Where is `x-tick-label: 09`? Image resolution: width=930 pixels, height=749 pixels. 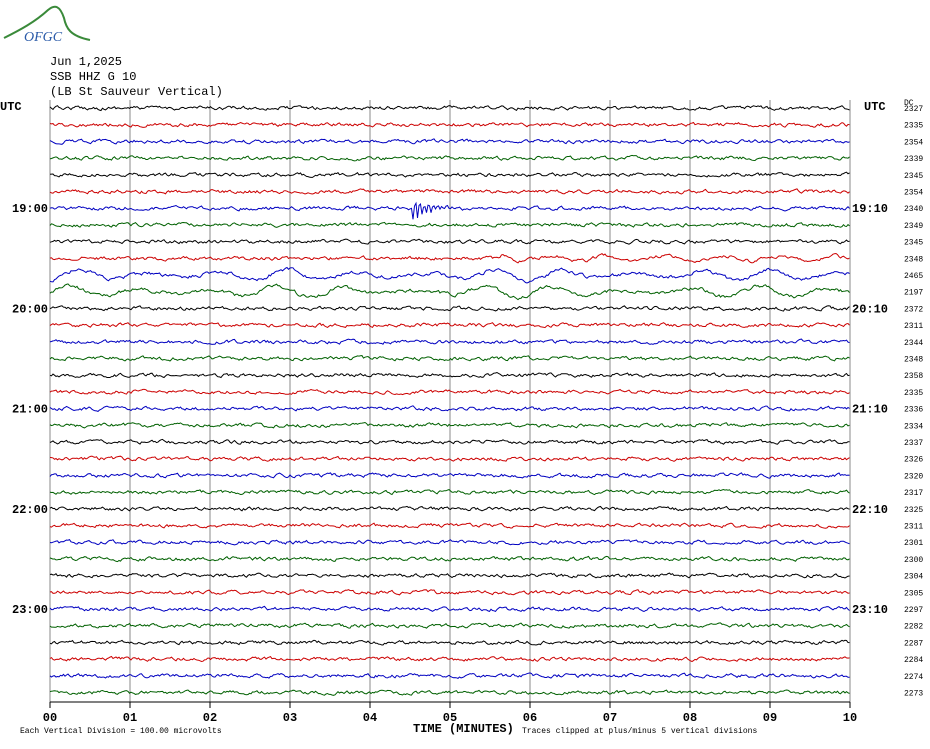
x-tick-label: 09 is located at coordinates (770, 718).